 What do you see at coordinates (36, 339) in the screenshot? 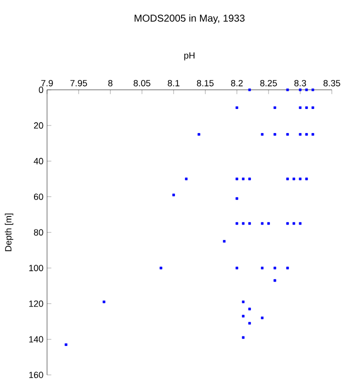
I see `y-tick-label: 140` at bounding box center [36, 339].